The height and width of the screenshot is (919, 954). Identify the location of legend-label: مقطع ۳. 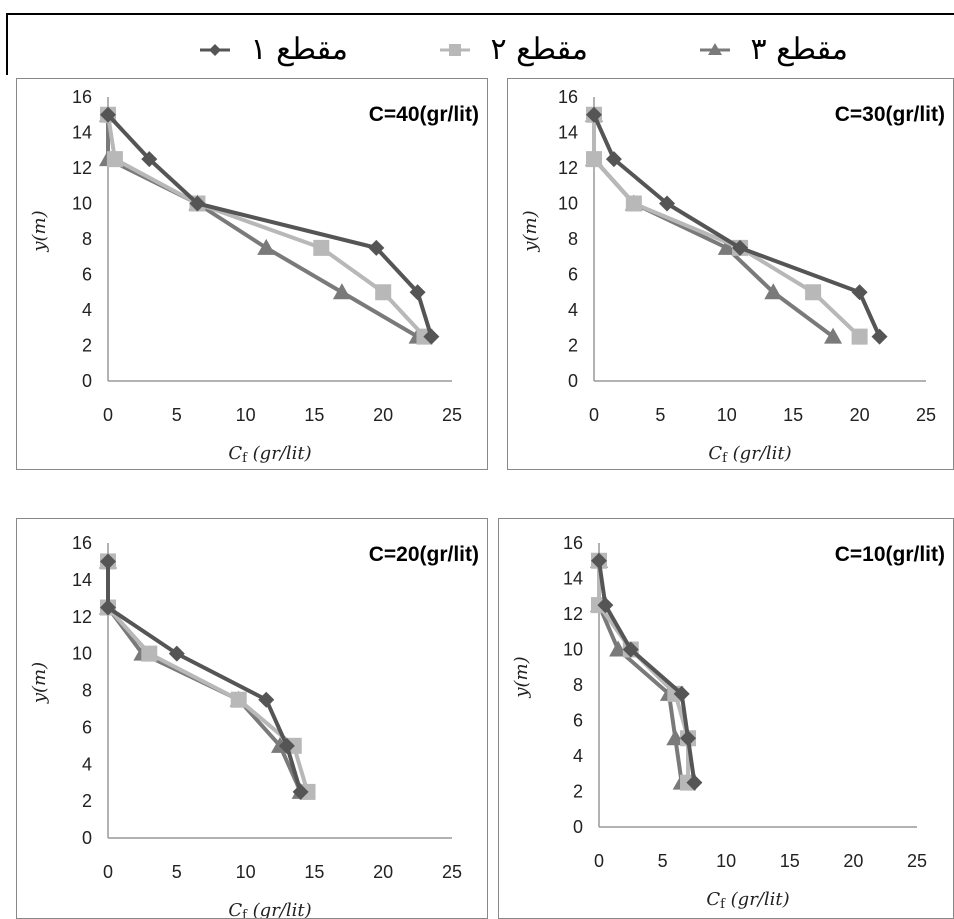
(799, 49).